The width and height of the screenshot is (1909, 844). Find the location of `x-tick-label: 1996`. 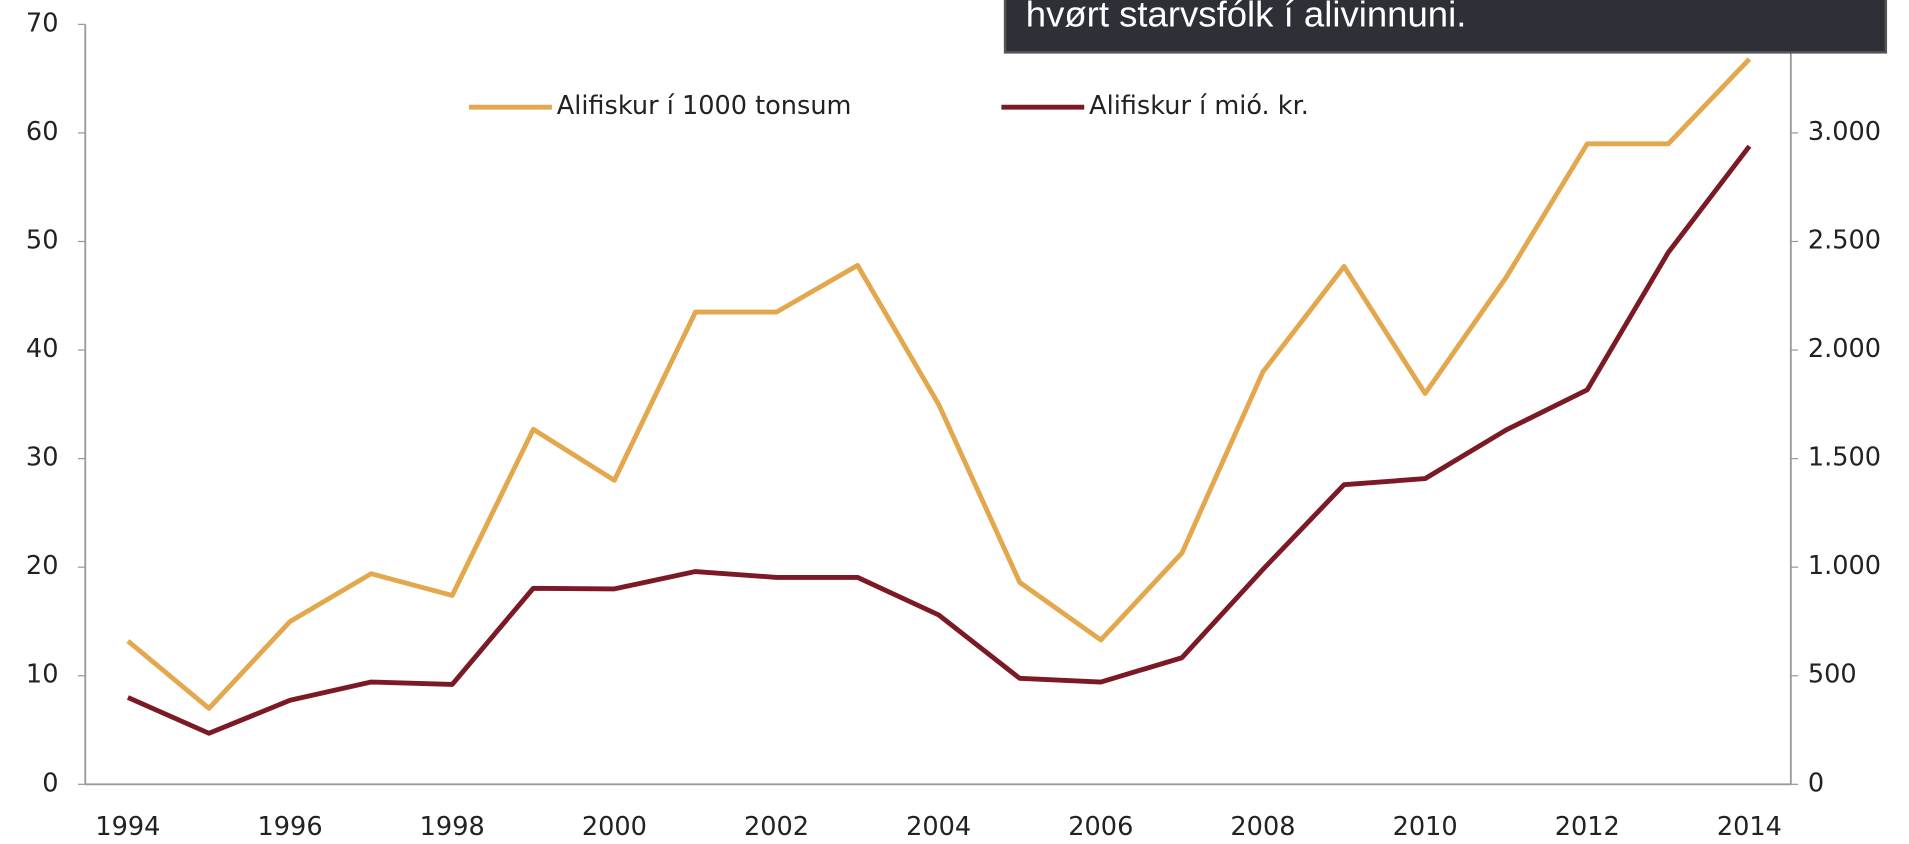

x-tick-label: 1996 is located at coordinates (290, 827).